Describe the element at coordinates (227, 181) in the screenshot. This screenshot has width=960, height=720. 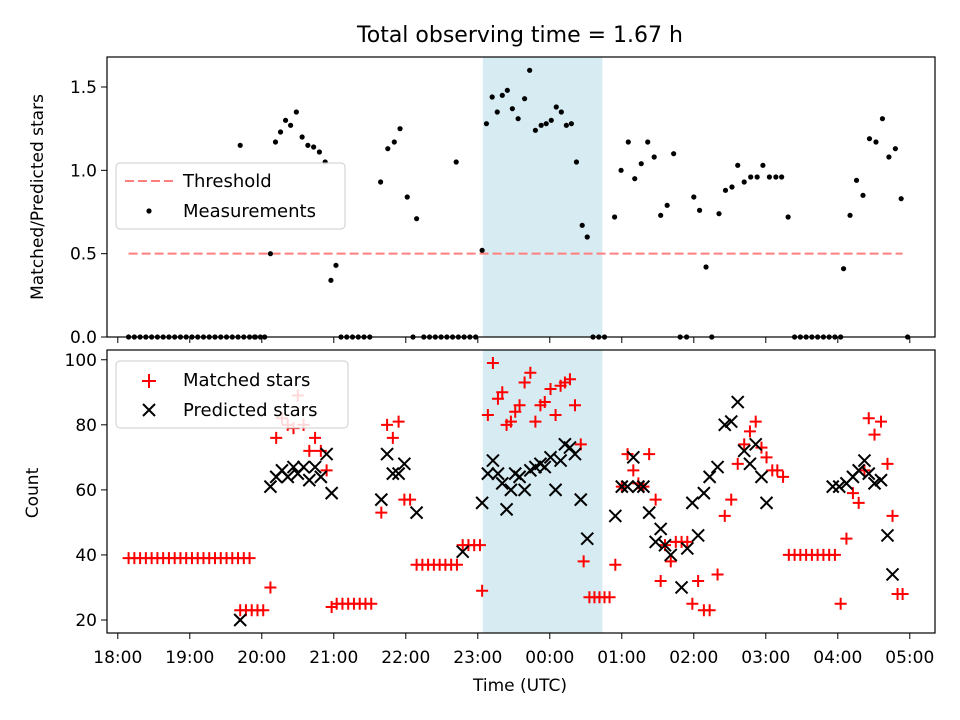
I see `threshold-legend-label: Threshold` at that location.